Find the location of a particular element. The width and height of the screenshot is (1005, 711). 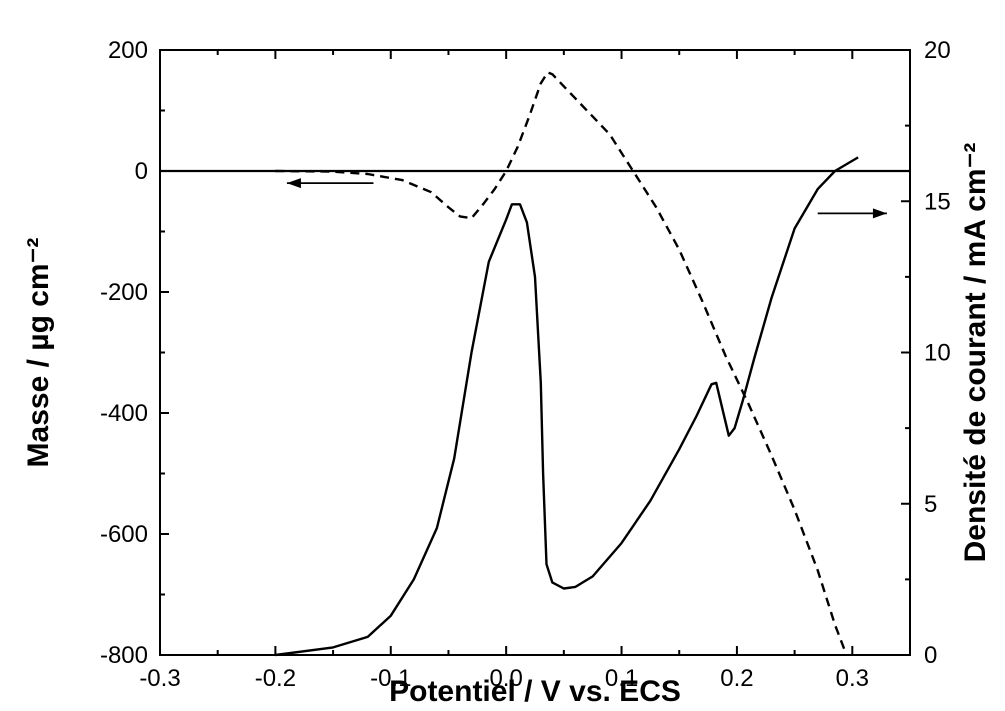

y-left-tick-label: 200 is located at coordinates (128, 50).